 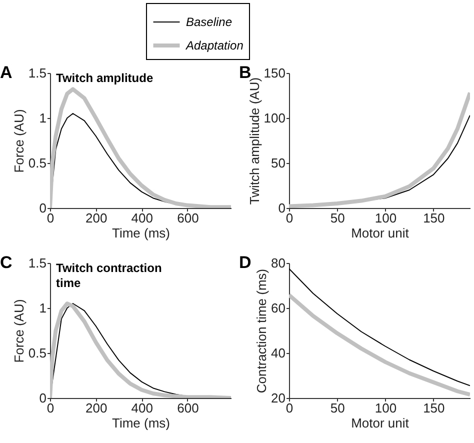 I want to click on annotation: Twitch amplitude, so click(x=105, y=78).